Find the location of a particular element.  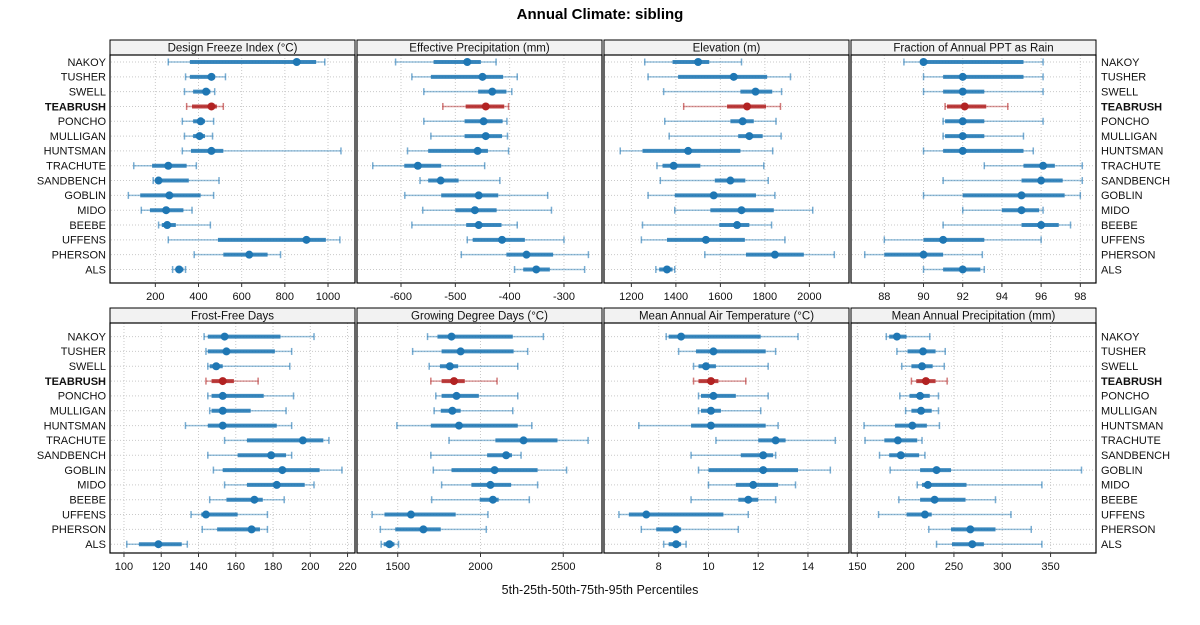

x-tick-label: 120 is located at coordinates (161, 567).